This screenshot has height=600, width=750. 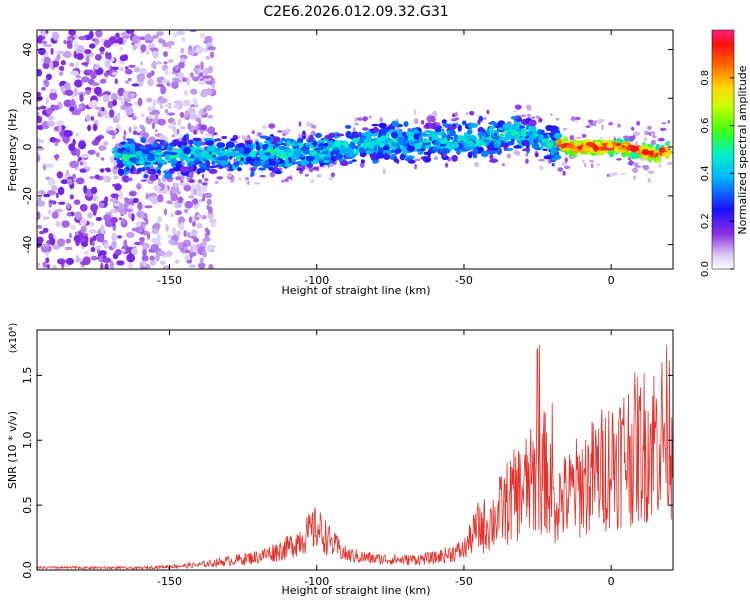 What do you see at coordinates (611, 280) in the screenshot?
I see `heatmap-x-tick-label: 0` at bounding box center [611, 280].